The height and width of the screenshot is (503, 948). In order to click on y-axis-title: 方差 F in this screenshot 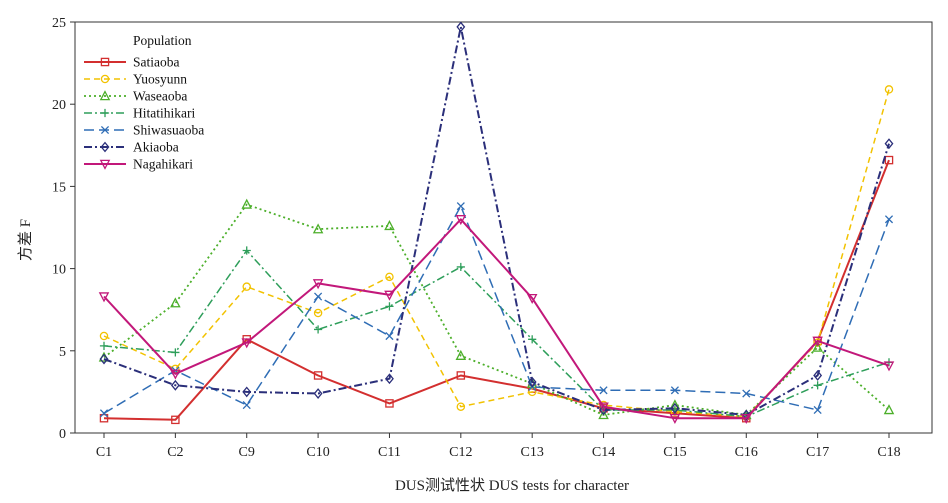, I will do `click(25, 240)`.